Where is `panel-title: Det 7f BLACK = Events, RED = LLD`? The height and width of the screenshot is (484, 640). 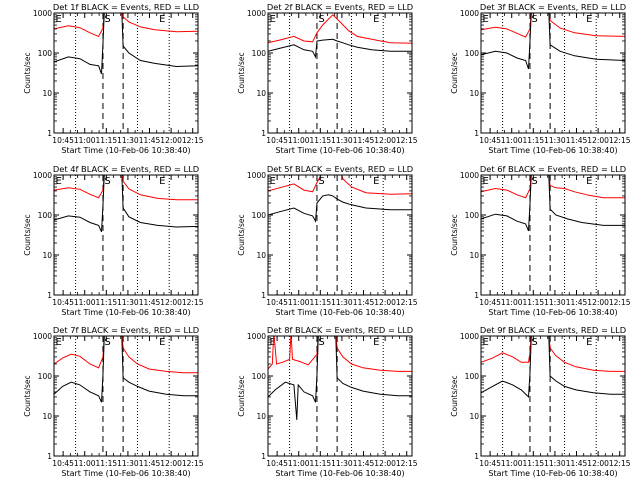
panel-title: Det 7f BLACK = Events, RED = LLD is located at coordinates (126, 330).